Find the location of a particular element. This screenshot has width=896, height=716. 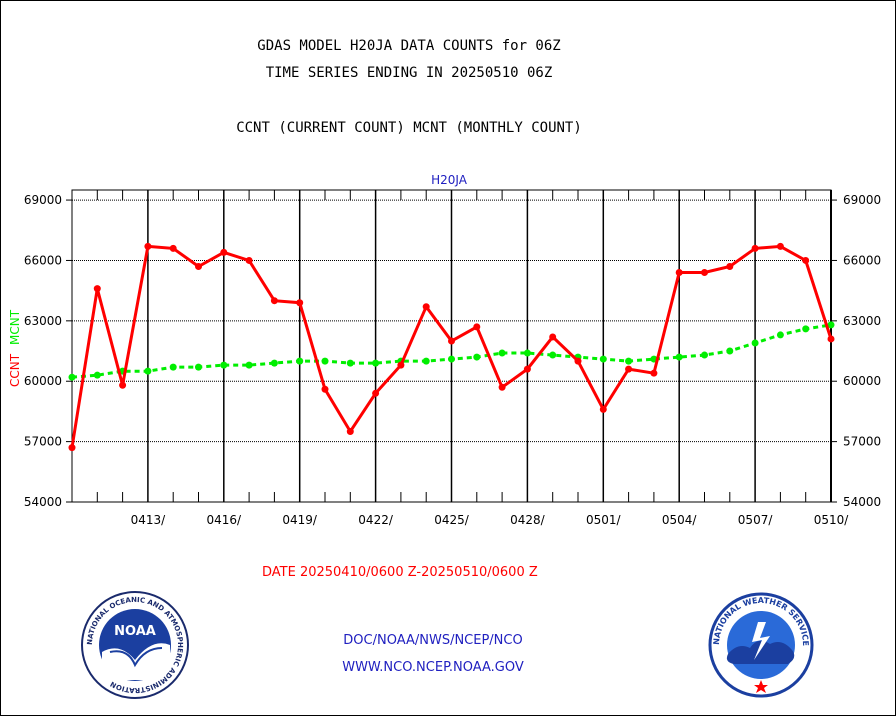

footer-link-doc: DOC/NOAA/NWS/NCEP/NCO is located at coordinates (433, 640).